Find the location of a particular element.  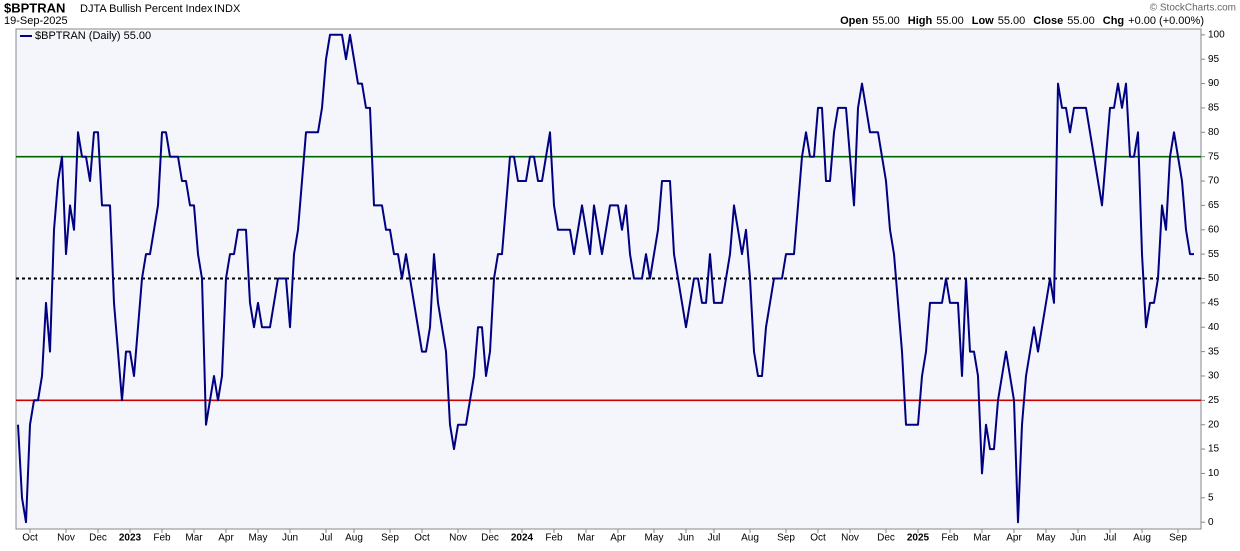

y-tick-label: 45 is located at coordinates (1214, 303).